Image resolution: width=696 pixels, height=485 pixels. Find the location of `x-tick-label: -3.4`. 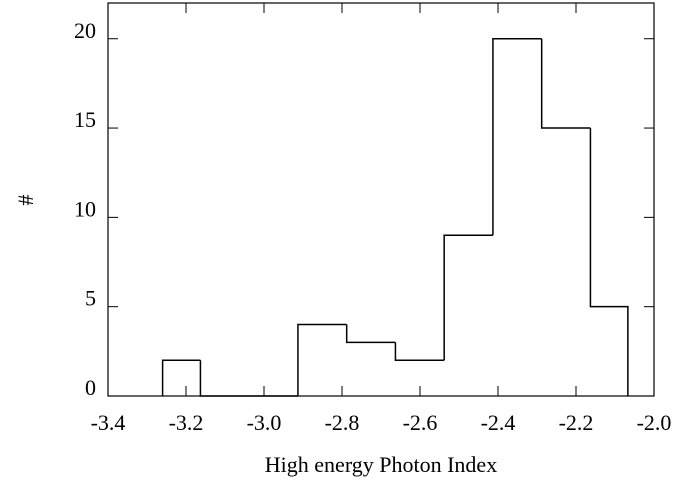

x-tick-label: -3.4 is located at coordinates (108, 422).